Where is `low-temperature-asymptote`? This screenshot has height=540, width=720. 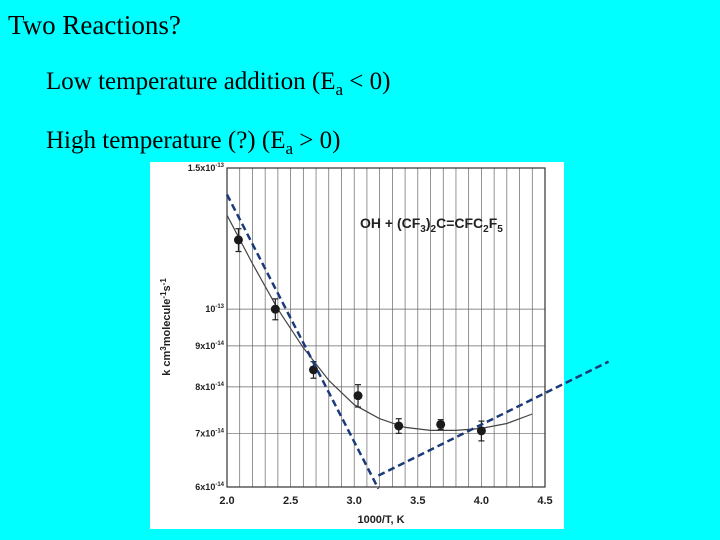
low-temperature-asymptote is located at coordinates (302, 341).